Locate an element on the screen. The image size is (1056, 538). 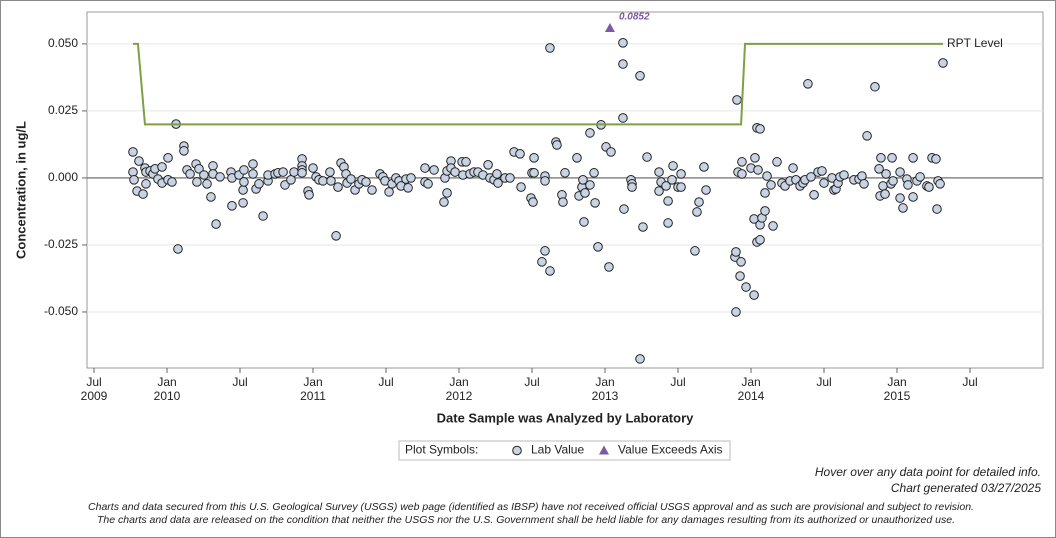
x-tick-year: 2010 is located at coordinates (167, 396).